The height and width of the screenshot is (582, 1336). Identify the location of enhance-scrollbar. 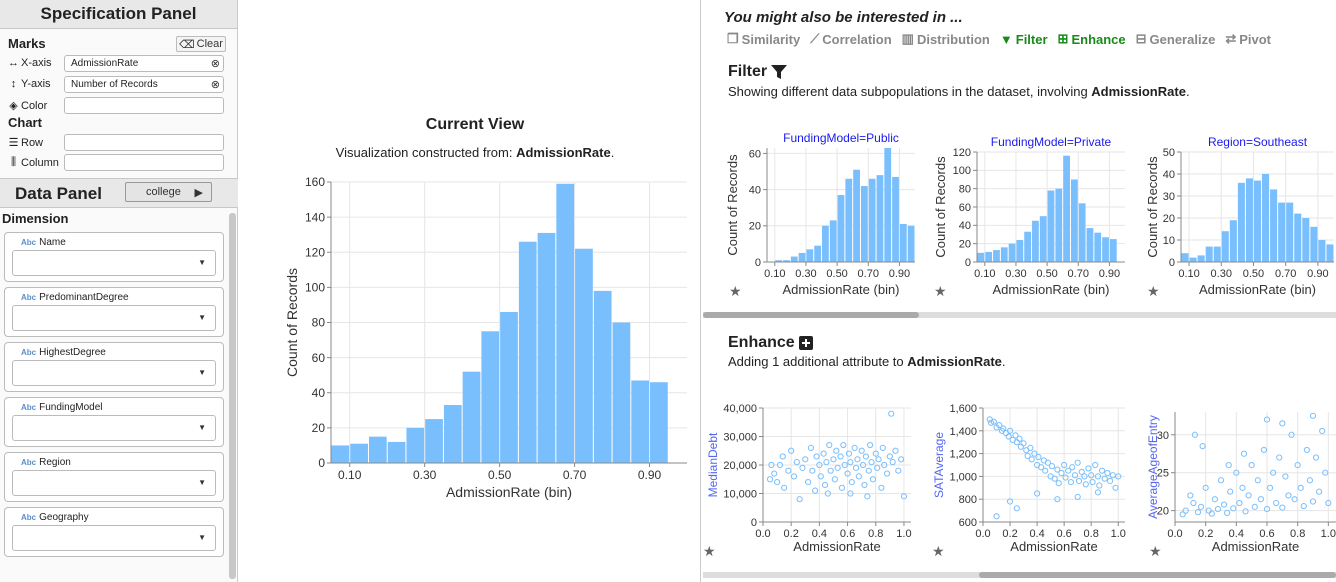
(1019, 575).